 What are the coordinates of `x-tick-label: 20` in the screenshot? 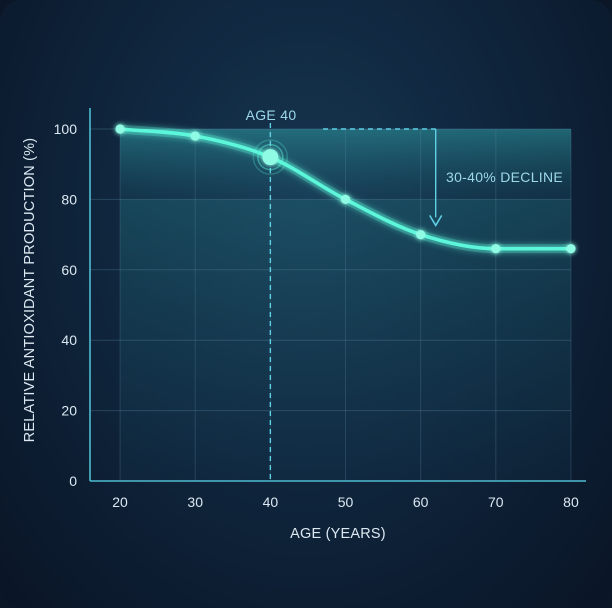 It's located at (120, 502).